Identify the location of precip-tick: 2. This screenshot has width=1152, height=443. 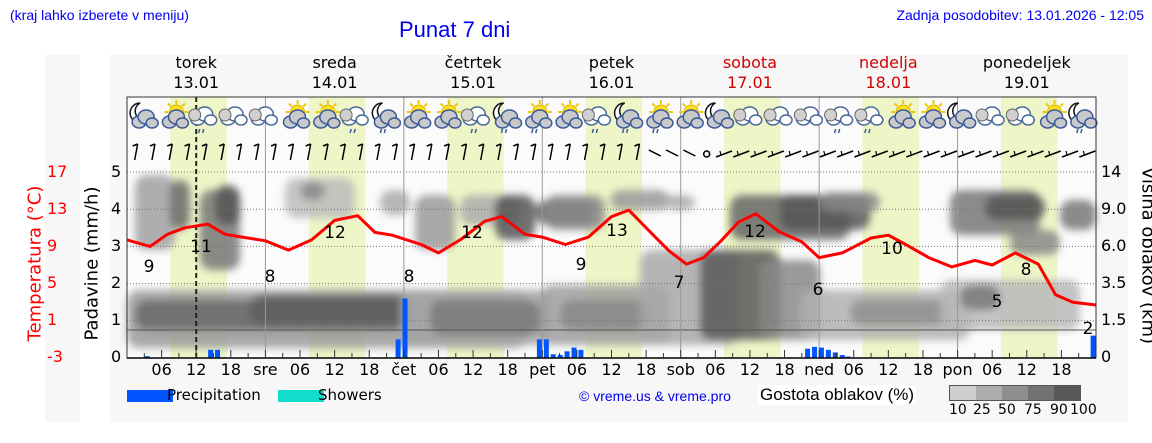
(116, 282).